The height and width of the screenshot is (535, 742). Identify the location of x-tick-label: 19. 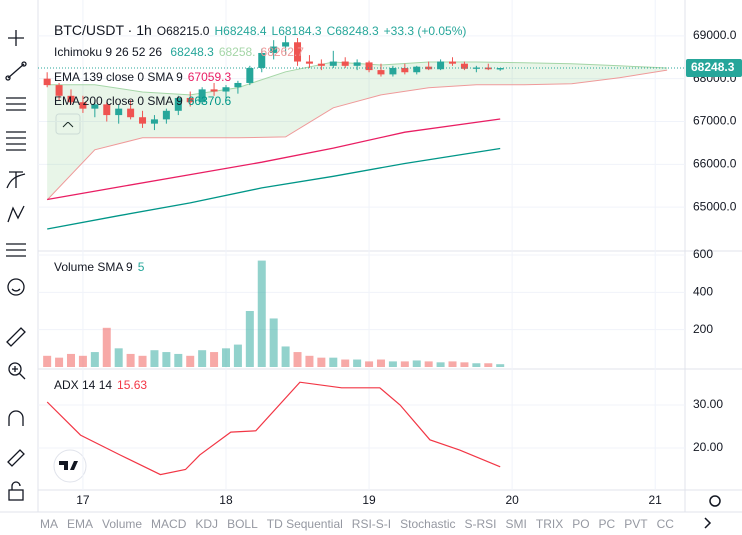
(369, 500).